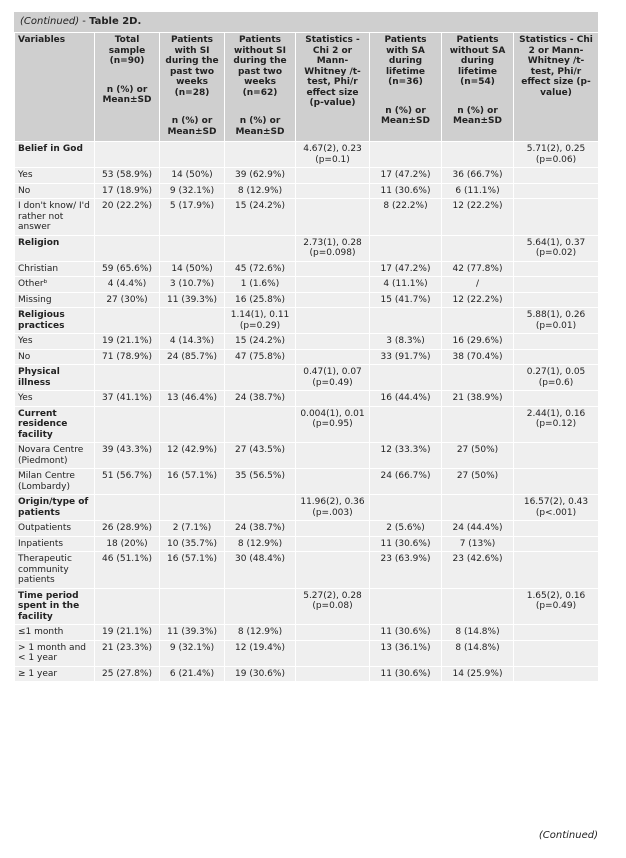  Describe the element at coordinates (192, 284) in the screenshot. I see `table-cell: 3 (10.7%)` at that location.